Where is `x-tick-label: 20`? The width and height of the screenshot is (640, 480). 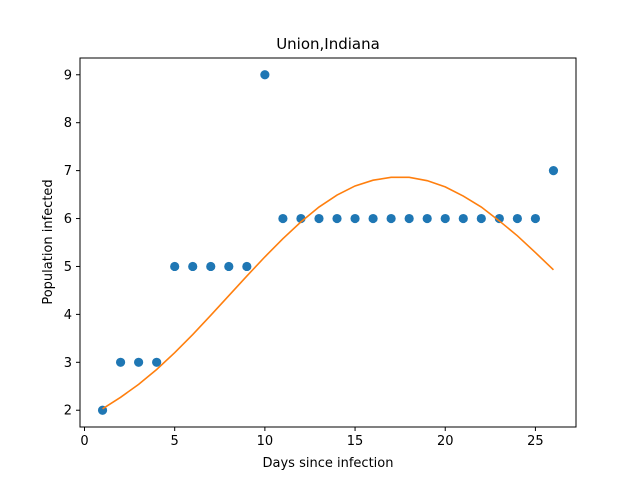
x-tick-label: 20 is located at coordinates (445, 441).